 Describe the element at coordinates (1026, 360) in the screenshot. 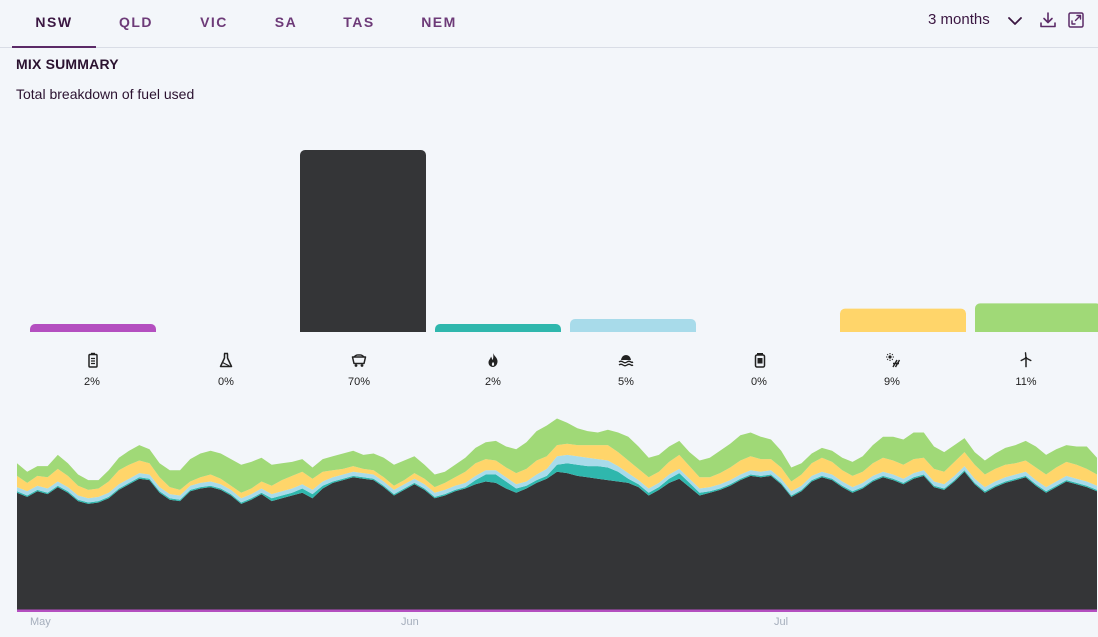

I see `wind-turbine-icon` at that location.